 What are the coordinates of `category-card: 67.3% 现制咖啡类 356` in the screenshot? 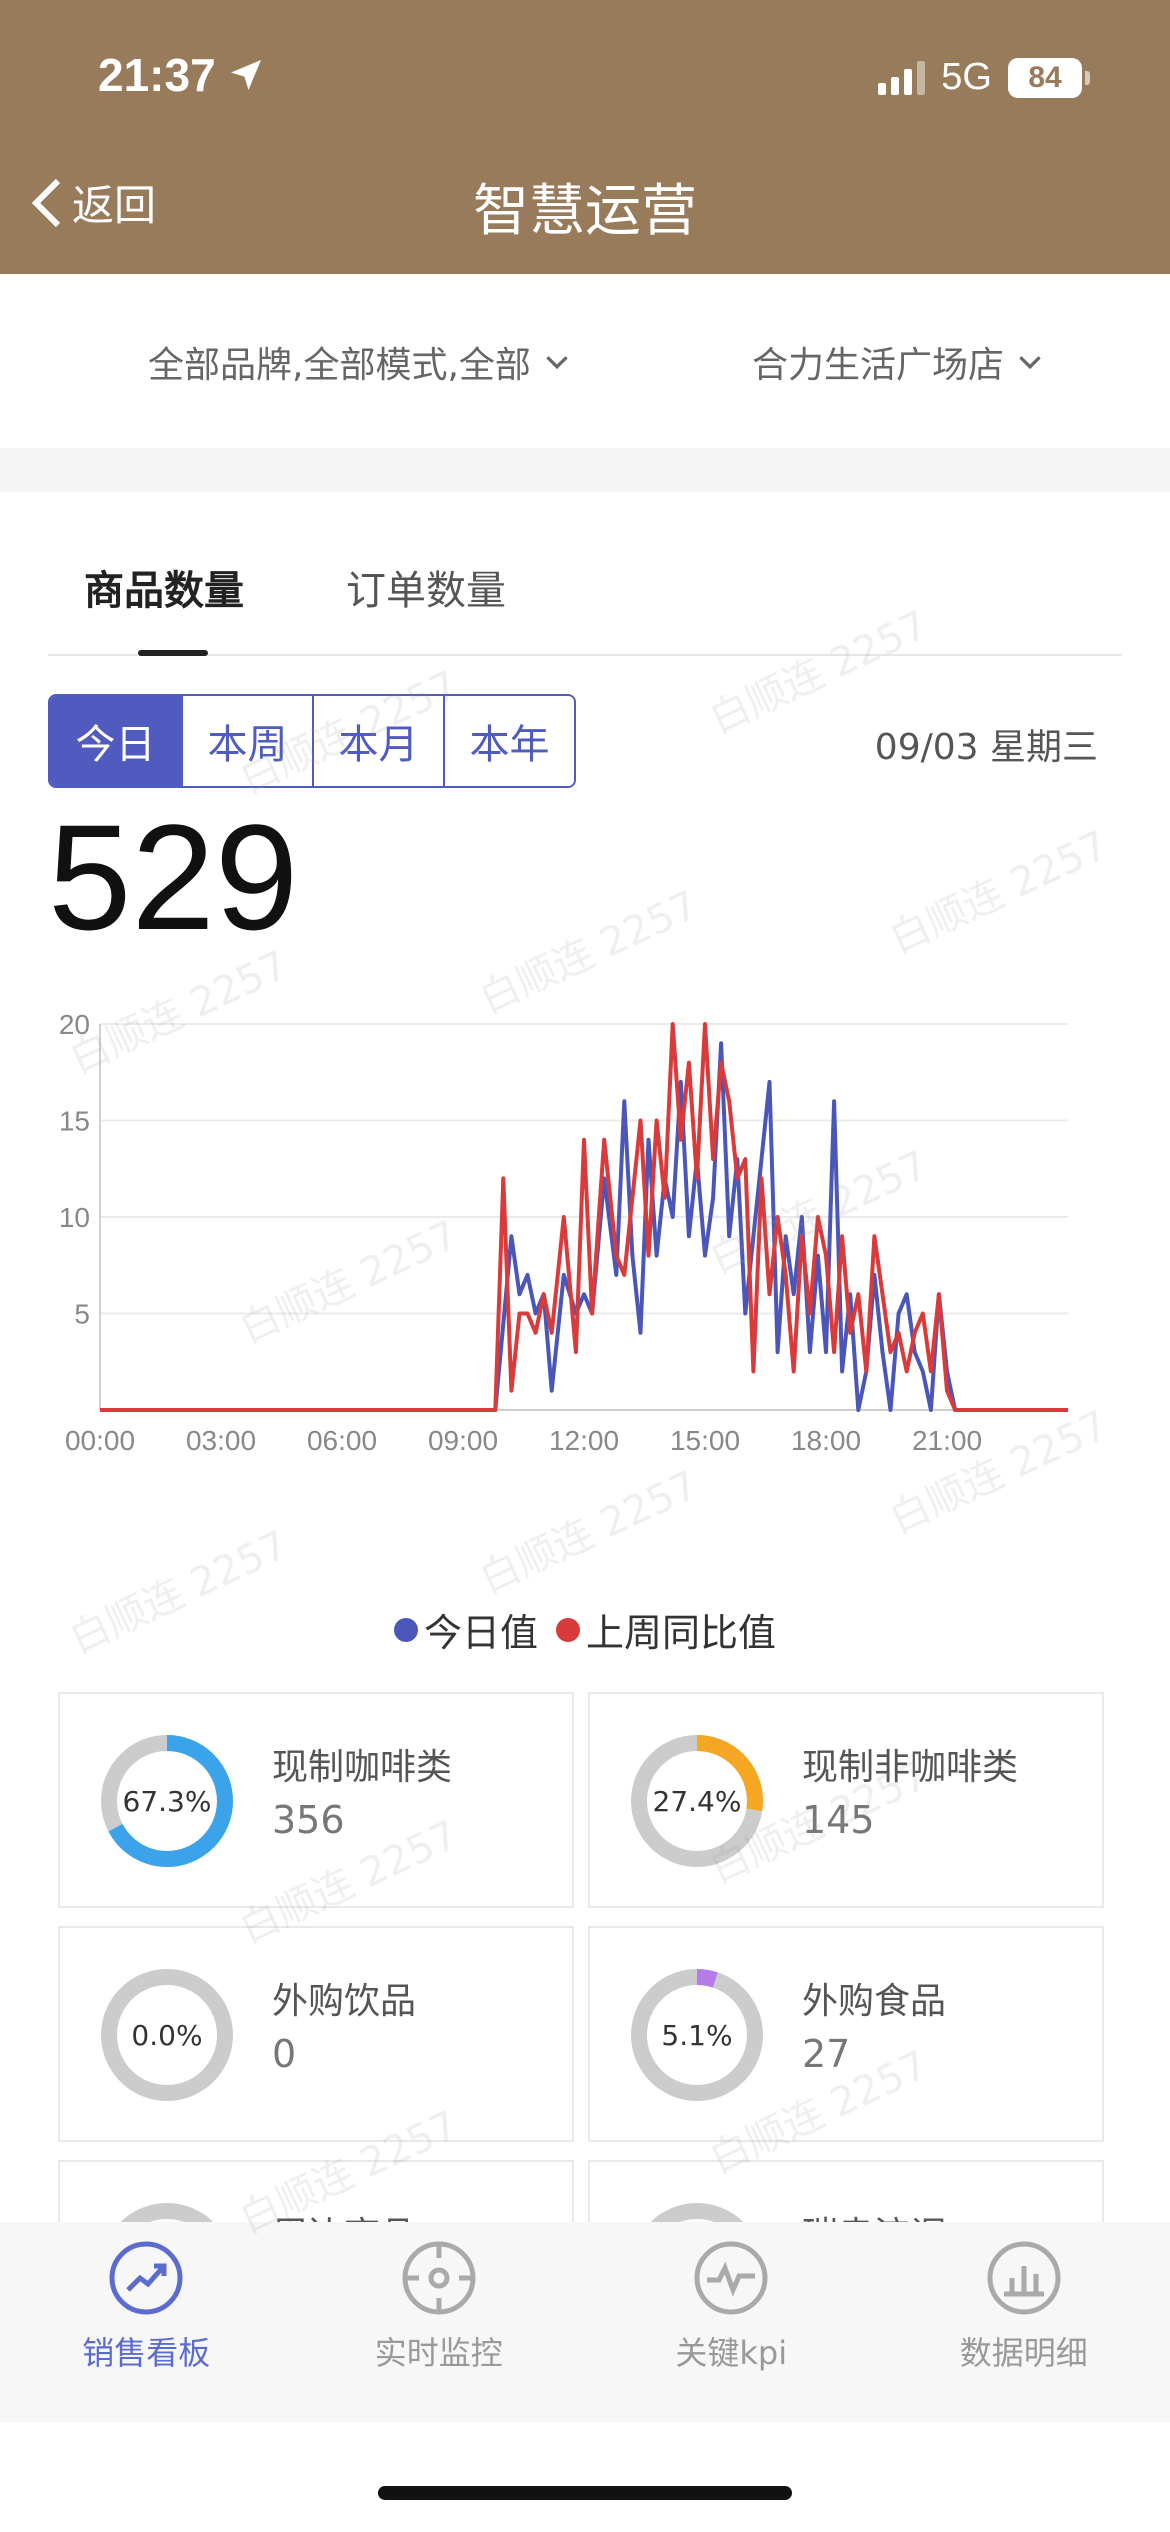 It's located at (316, 1800).